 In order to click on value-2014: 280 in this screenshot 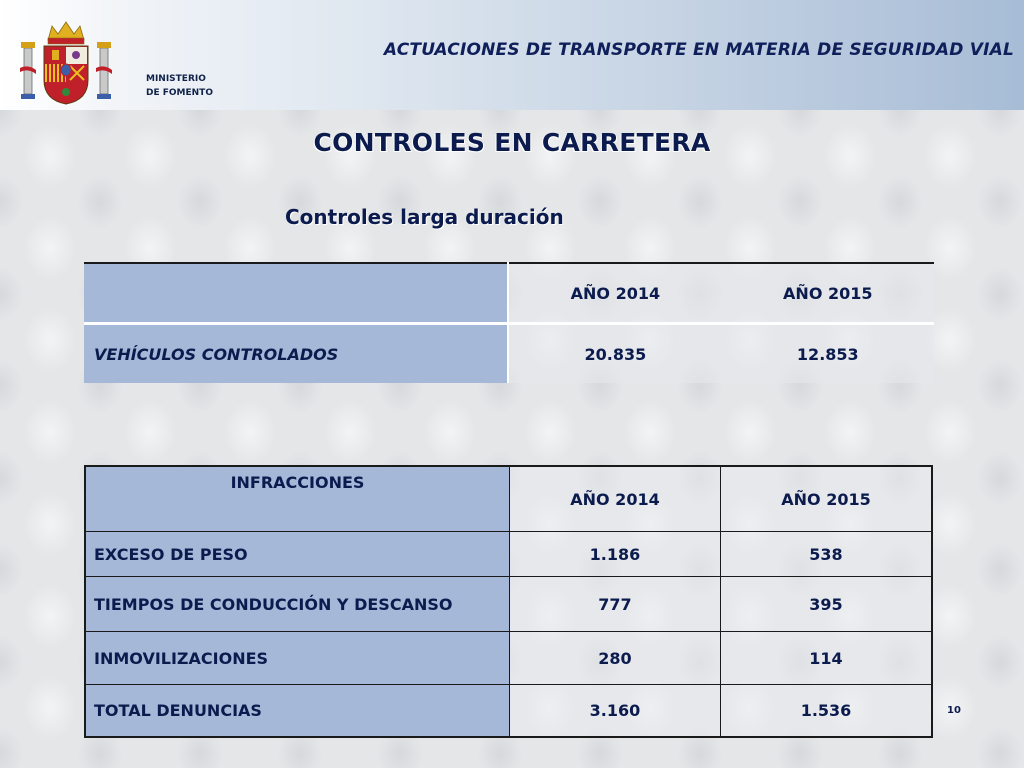, I will do `click(614, 658)`.